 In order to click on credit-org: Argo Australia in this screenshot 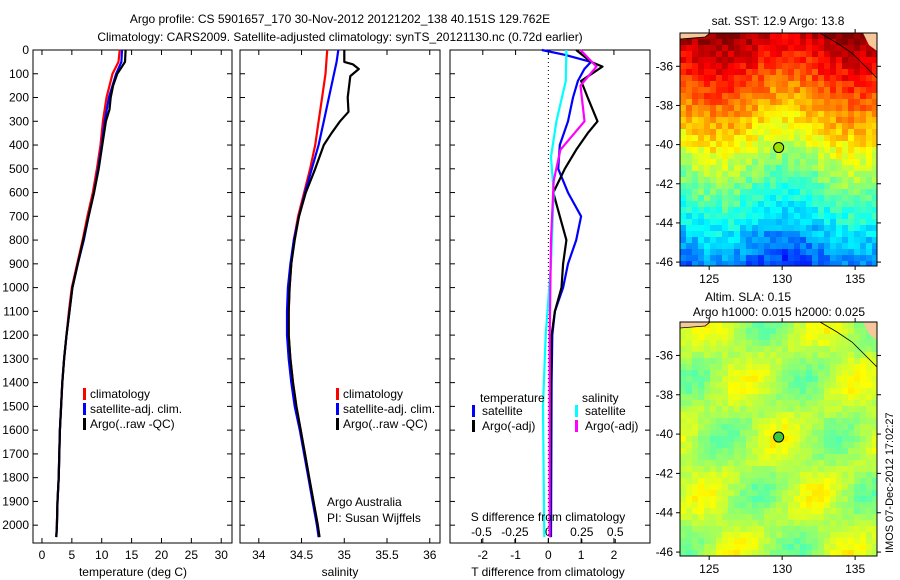, I will do `click(364, 502)`.